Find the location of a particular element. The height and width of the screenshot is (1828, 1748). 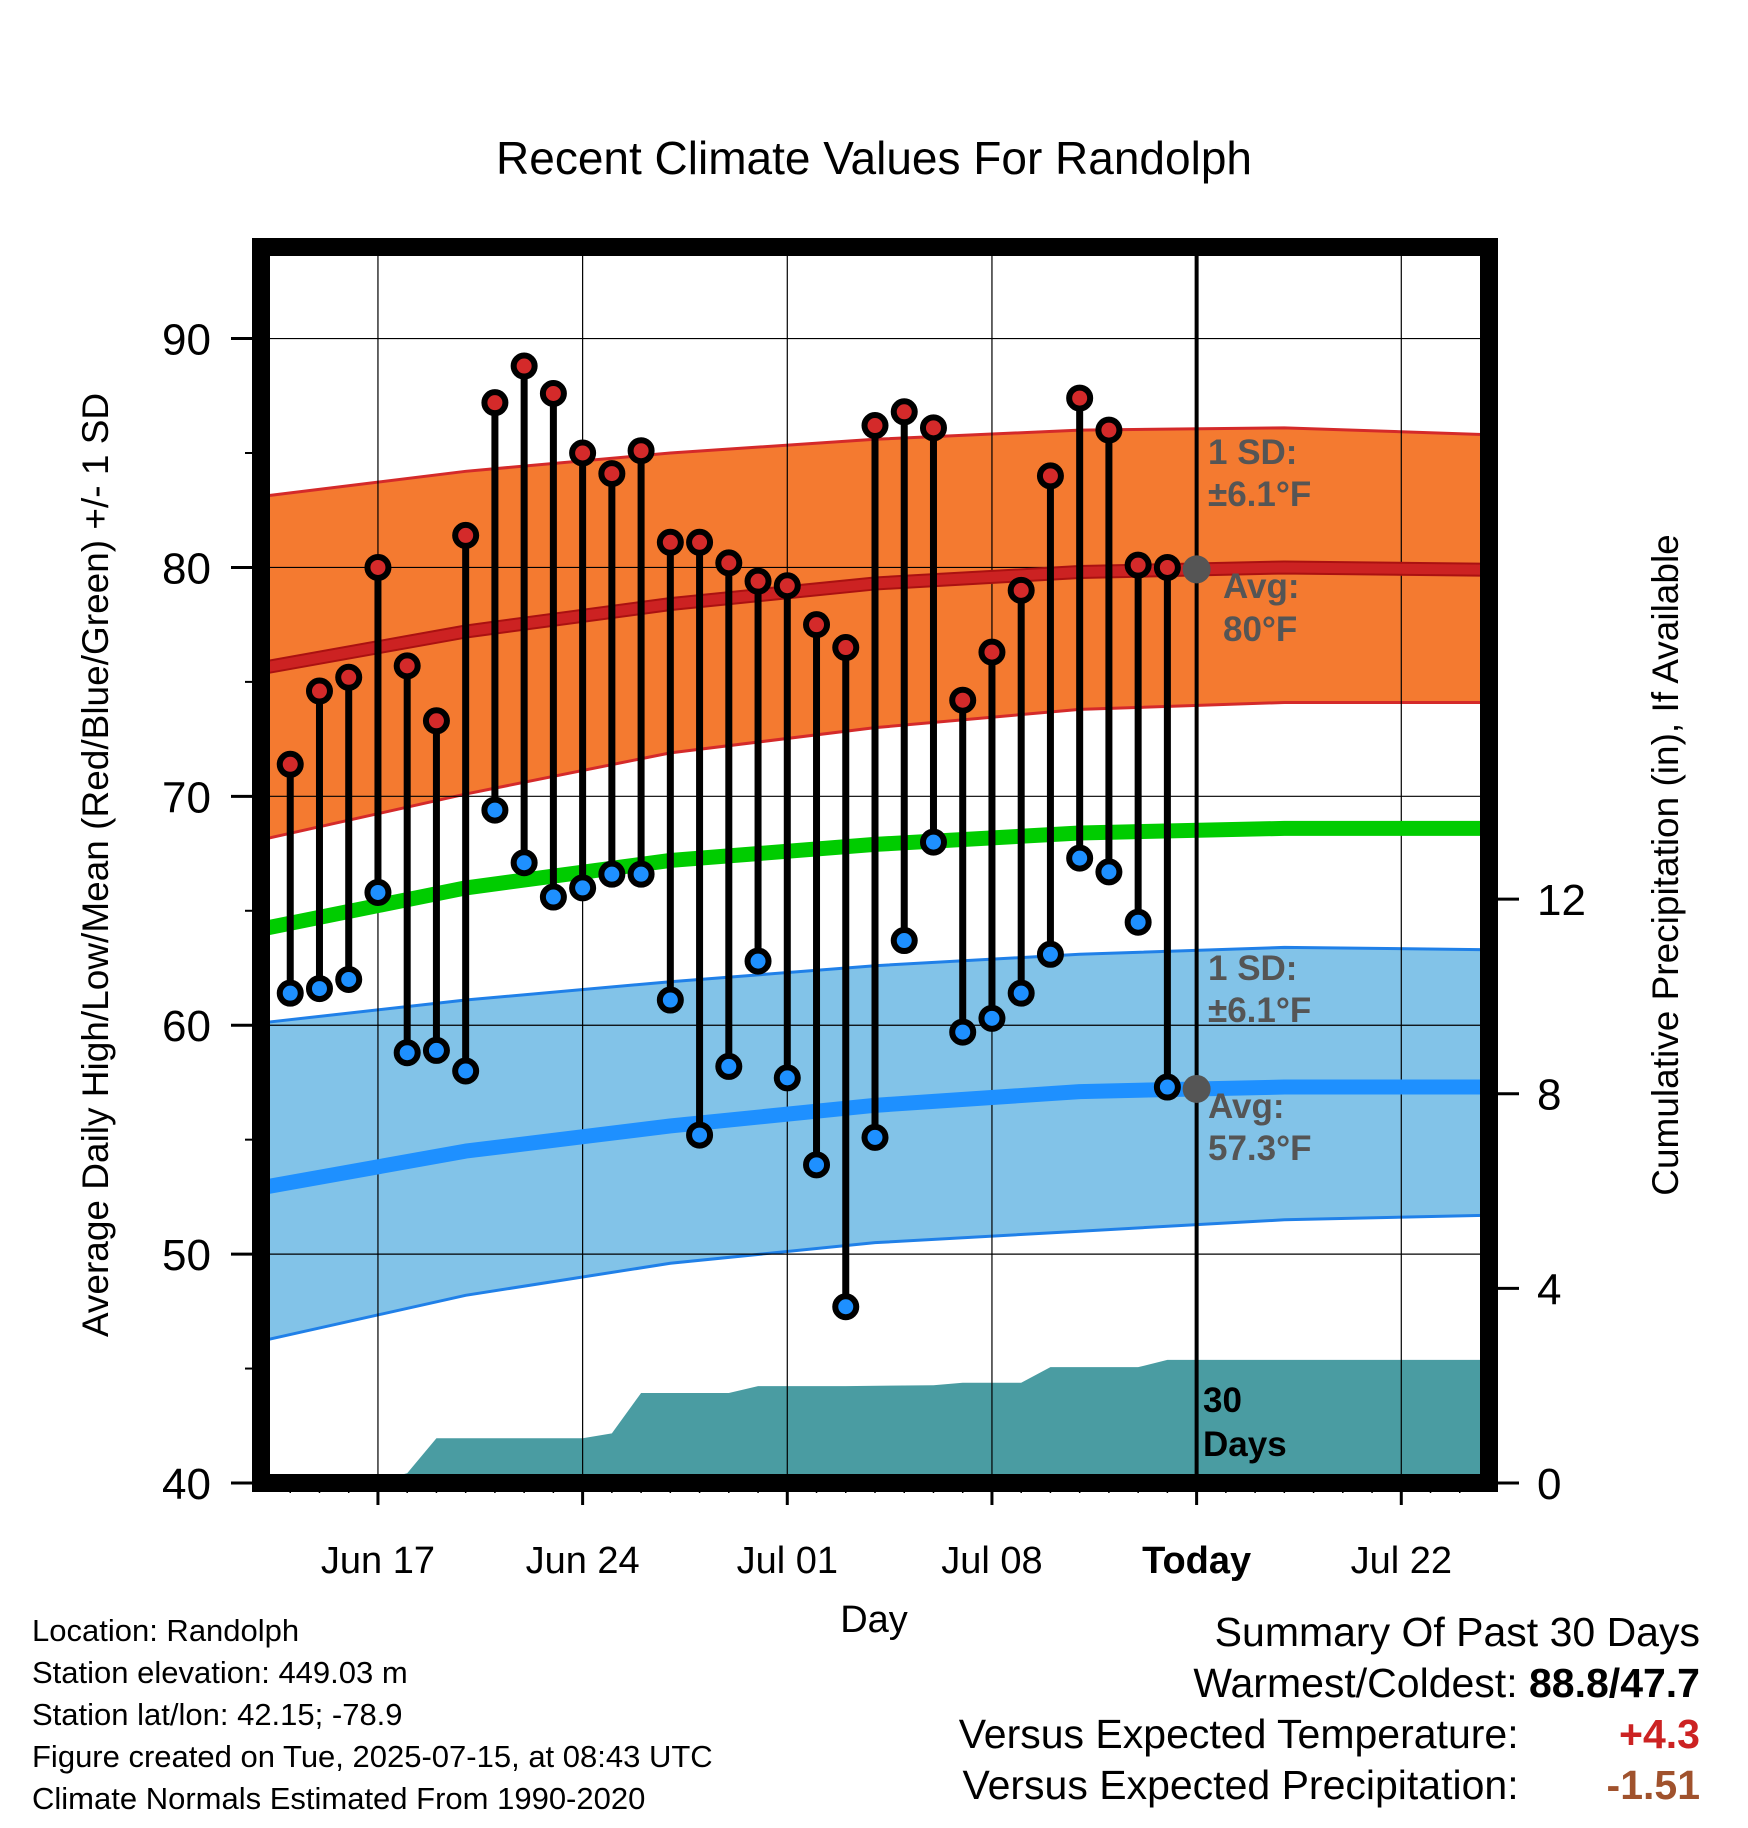

low-sd-title: 1 SD: is located at coordinates (1252, 968).